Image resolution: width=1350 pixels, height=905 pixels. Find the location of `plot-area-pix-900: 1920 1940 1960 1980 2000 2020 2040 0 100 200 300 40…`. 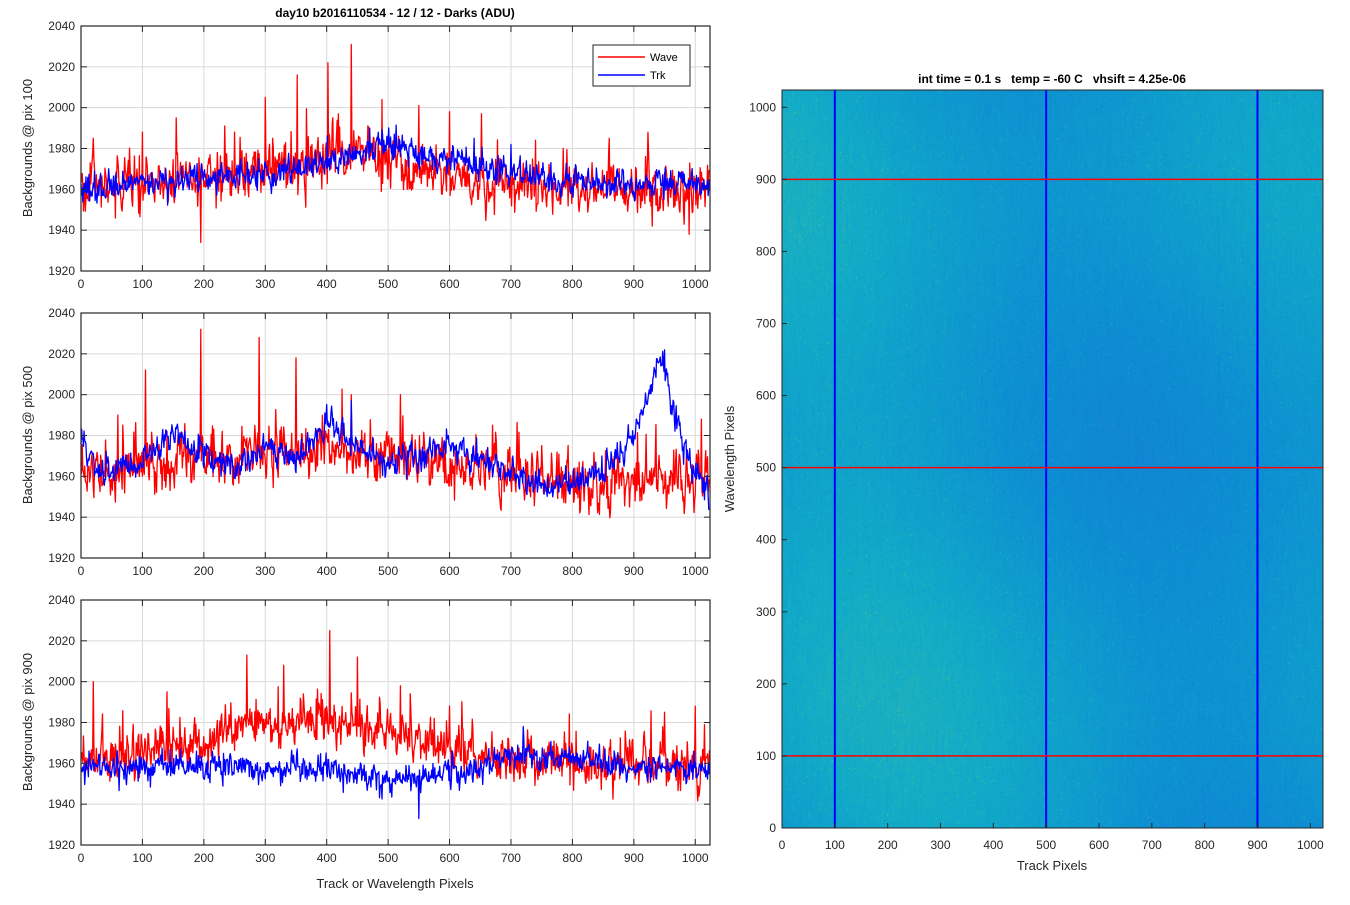

plot-area-pix-900: 1920 1940 1960 1980 2000 2020 2040 0 100 200 300 40… is located at coordinates (379, 729).